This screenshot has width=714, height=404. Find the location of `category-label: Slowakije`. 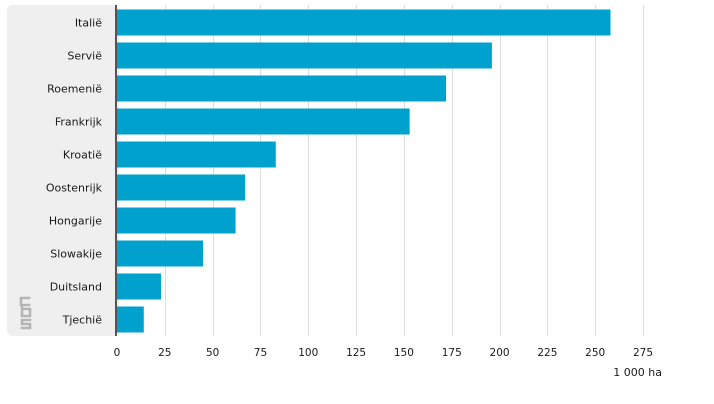

category-label: Slowakije is located at coordinates (76, 254).